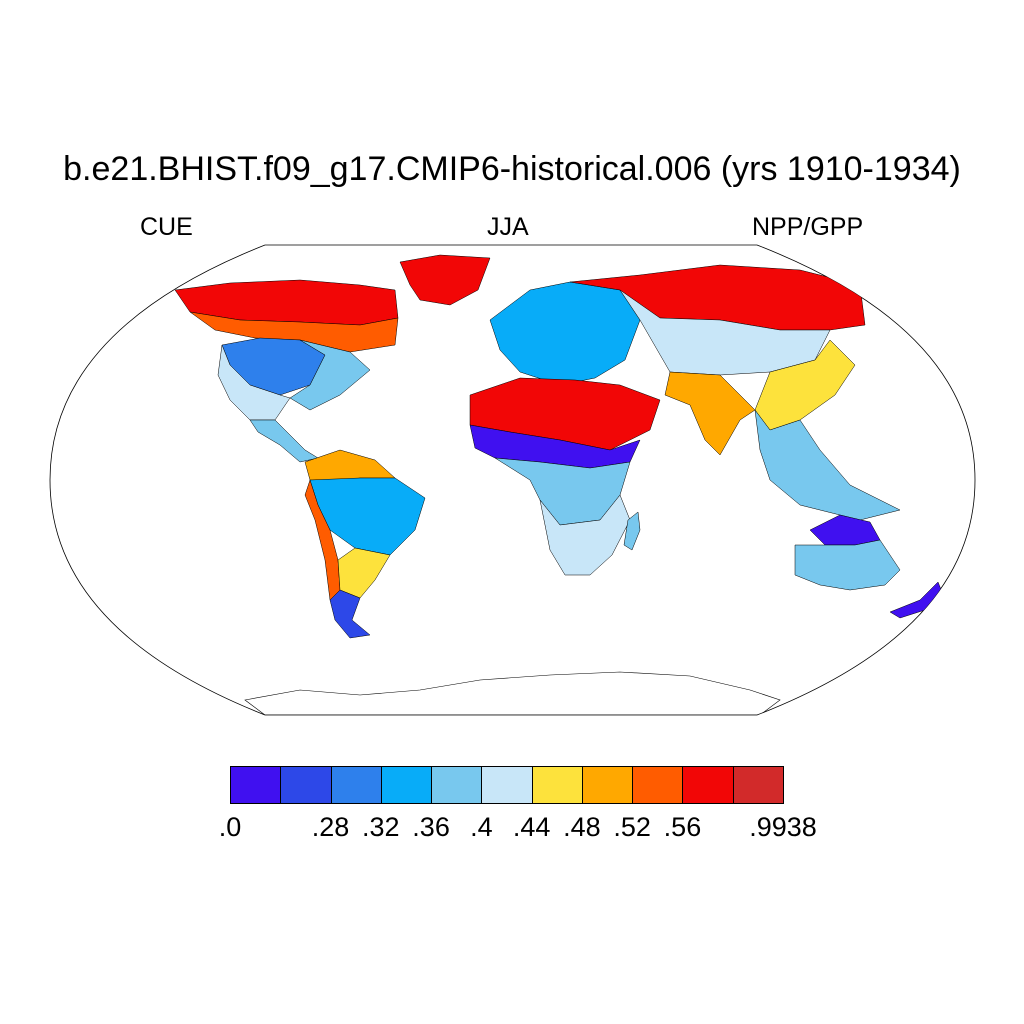 The image size is (1024, 1024). I want to click on colorbar-label: .36, so click(431, 827).